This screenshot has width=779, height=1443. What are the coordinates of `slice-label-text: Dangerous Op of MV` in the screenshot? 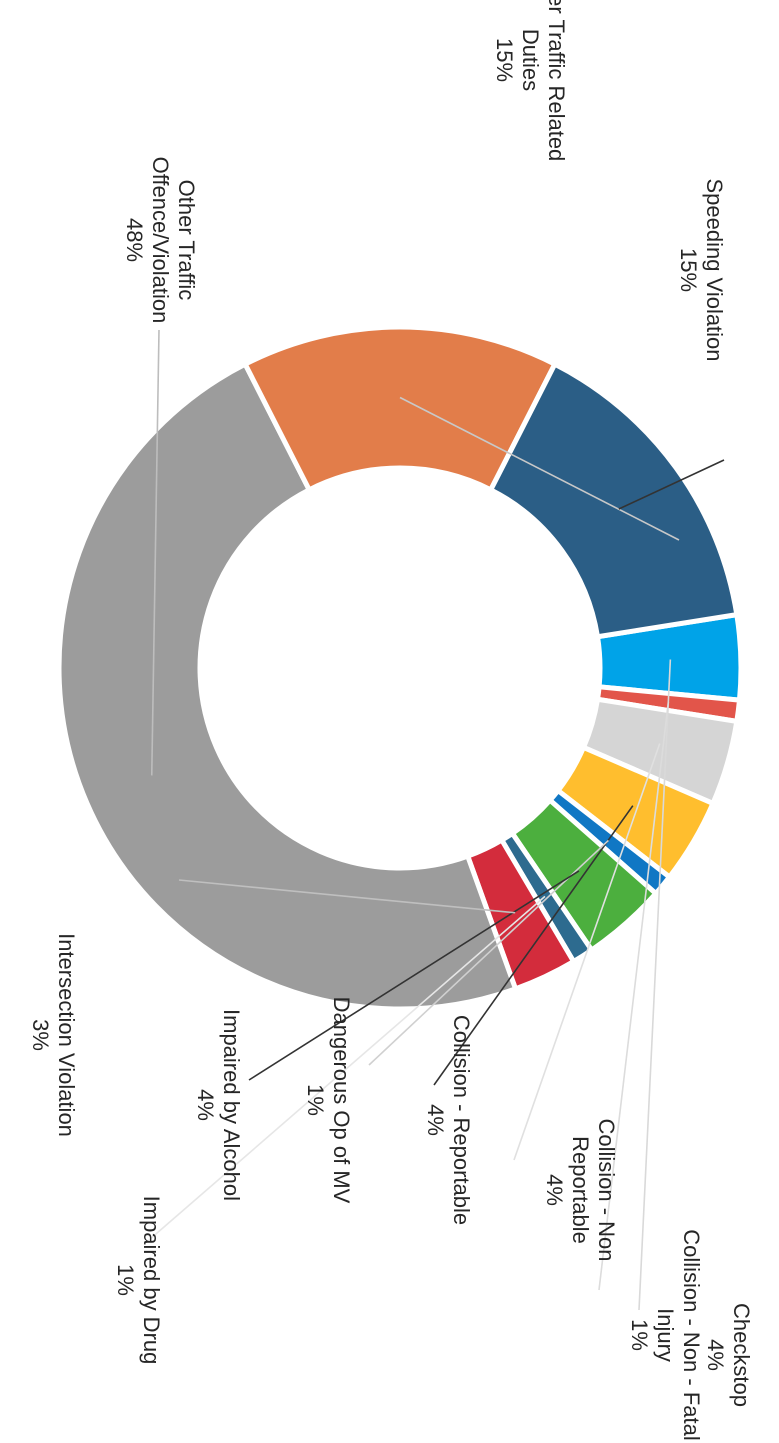 It's located at (341, 1100).